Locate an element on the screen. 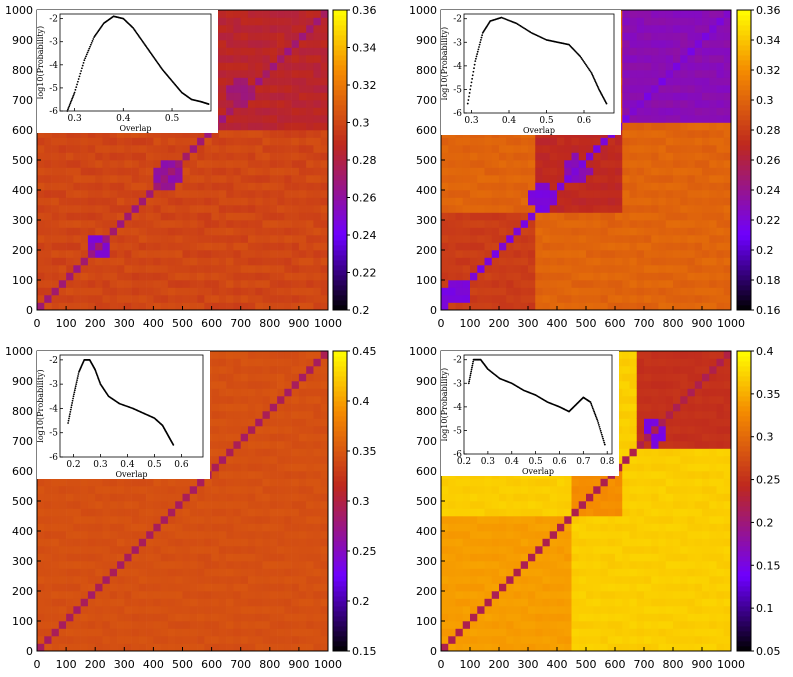 Image resolution: width=793 pixels, height=677 pixels. inset-x-tick-label: 0.3 is located at coordinates (74, 119).